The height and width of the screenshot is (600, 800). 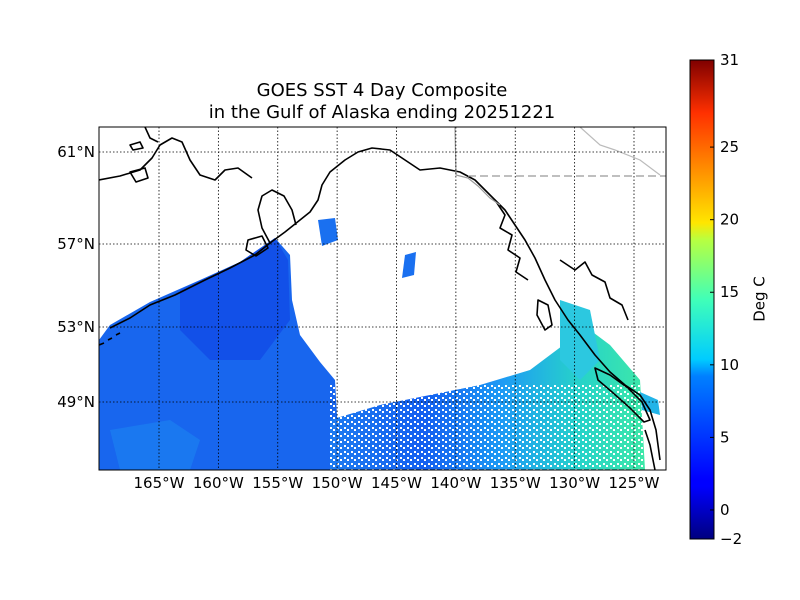 What do you see at coordinates (511, 240) in the screenshot?
I see `alexander-archipelago` at bounding box center [511, 240].